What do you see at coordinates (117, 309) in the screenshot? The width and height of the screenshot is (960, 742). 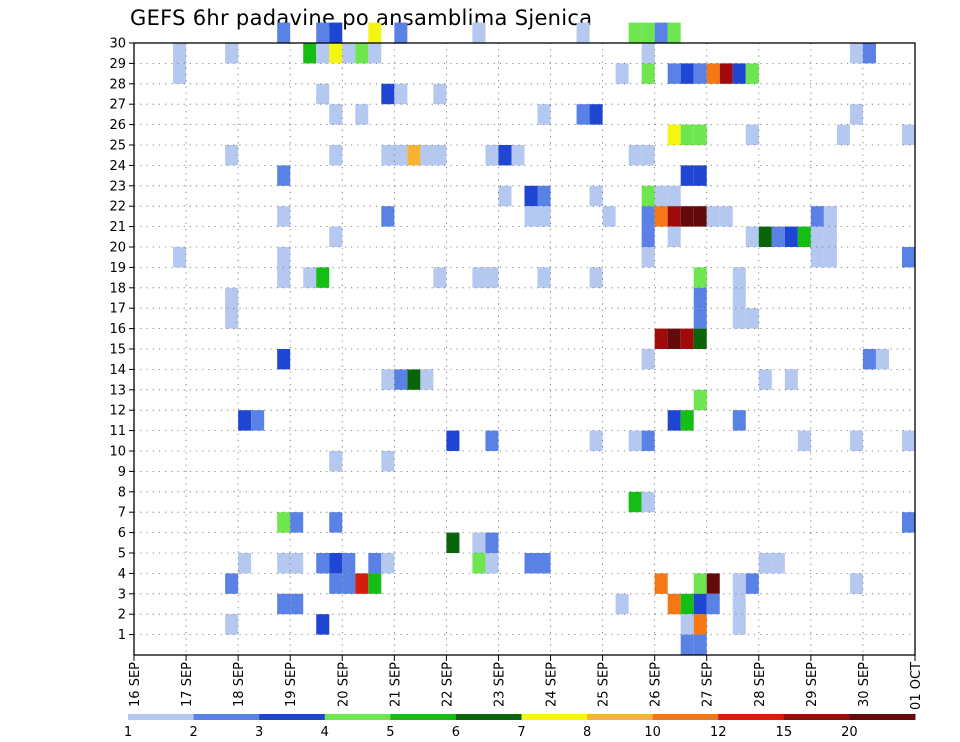 I see `y-tick-label: 17` at bounding box center [117, 309].